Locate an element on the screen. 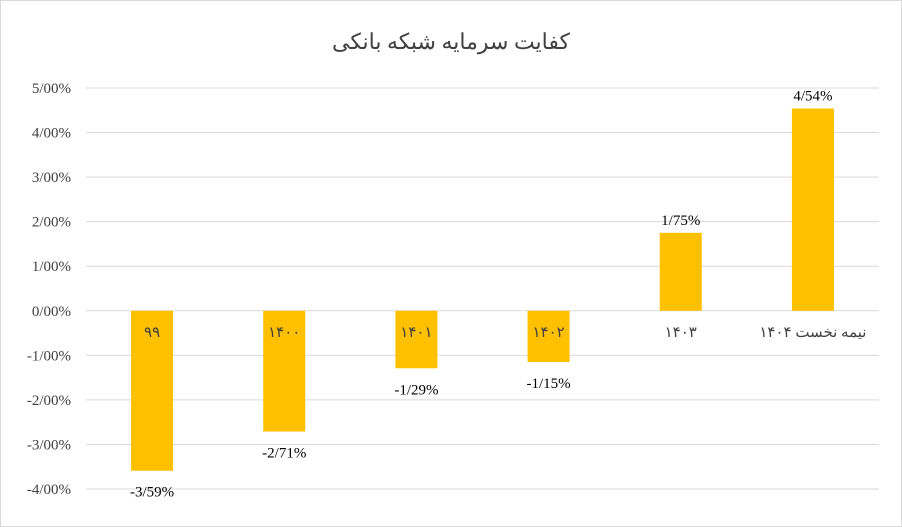 The image size is (902, 527). y-tick-label: -2/00% is located at coordinates (49, 401).